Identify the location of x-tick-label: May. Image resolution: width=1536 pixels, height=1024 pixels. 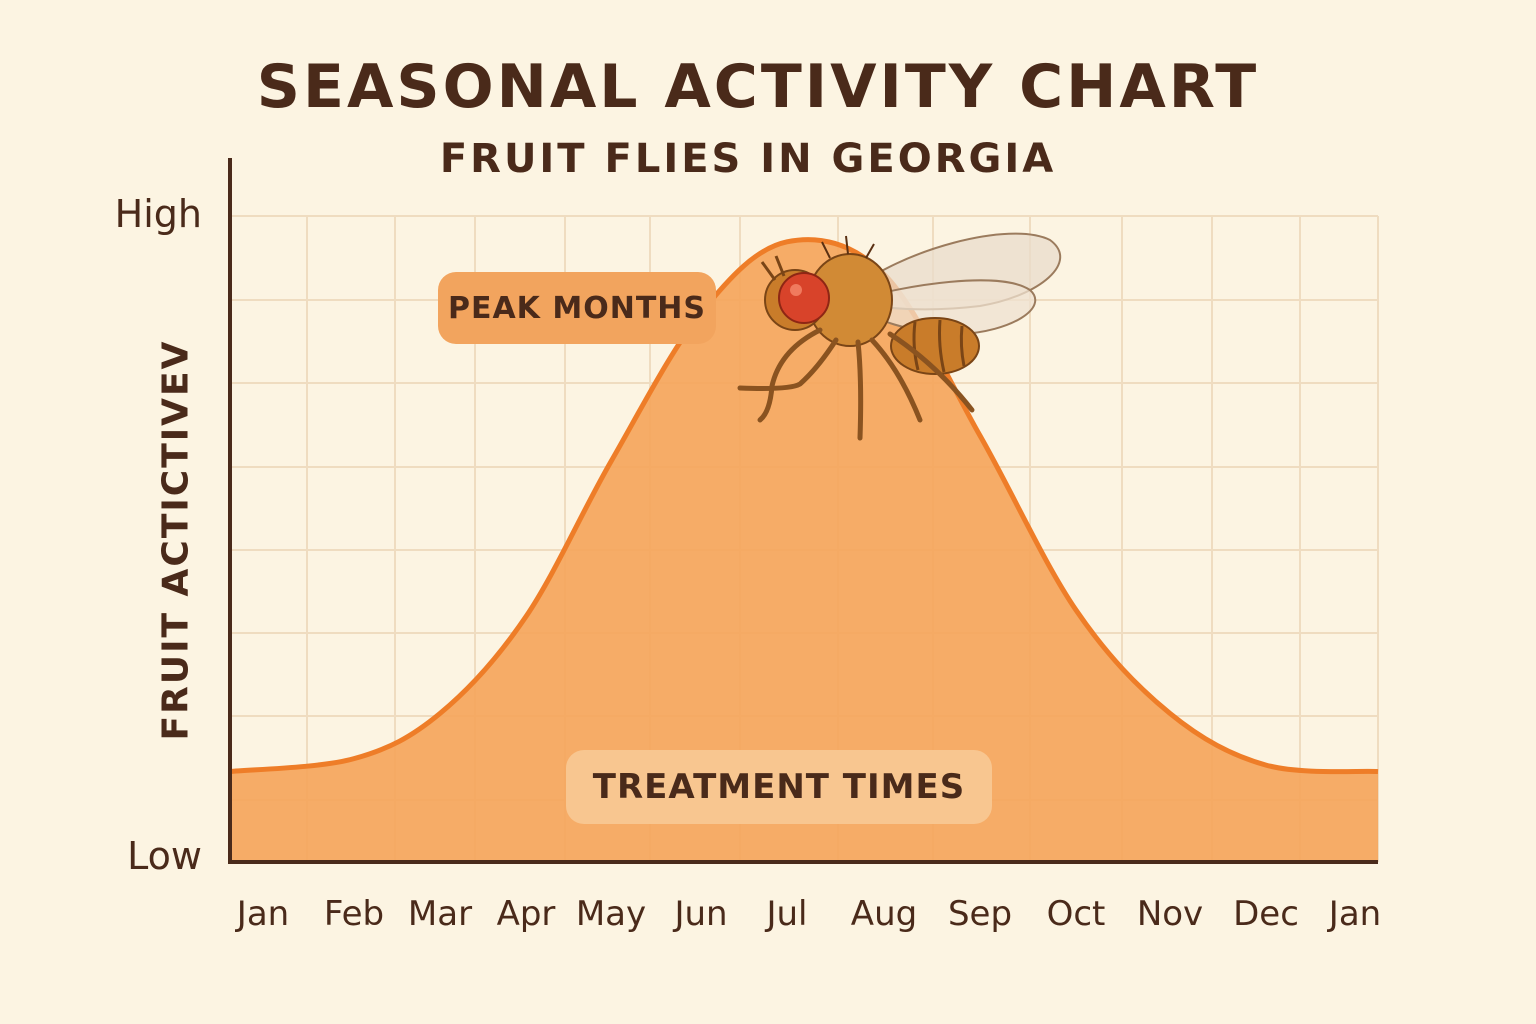
(611, 914).